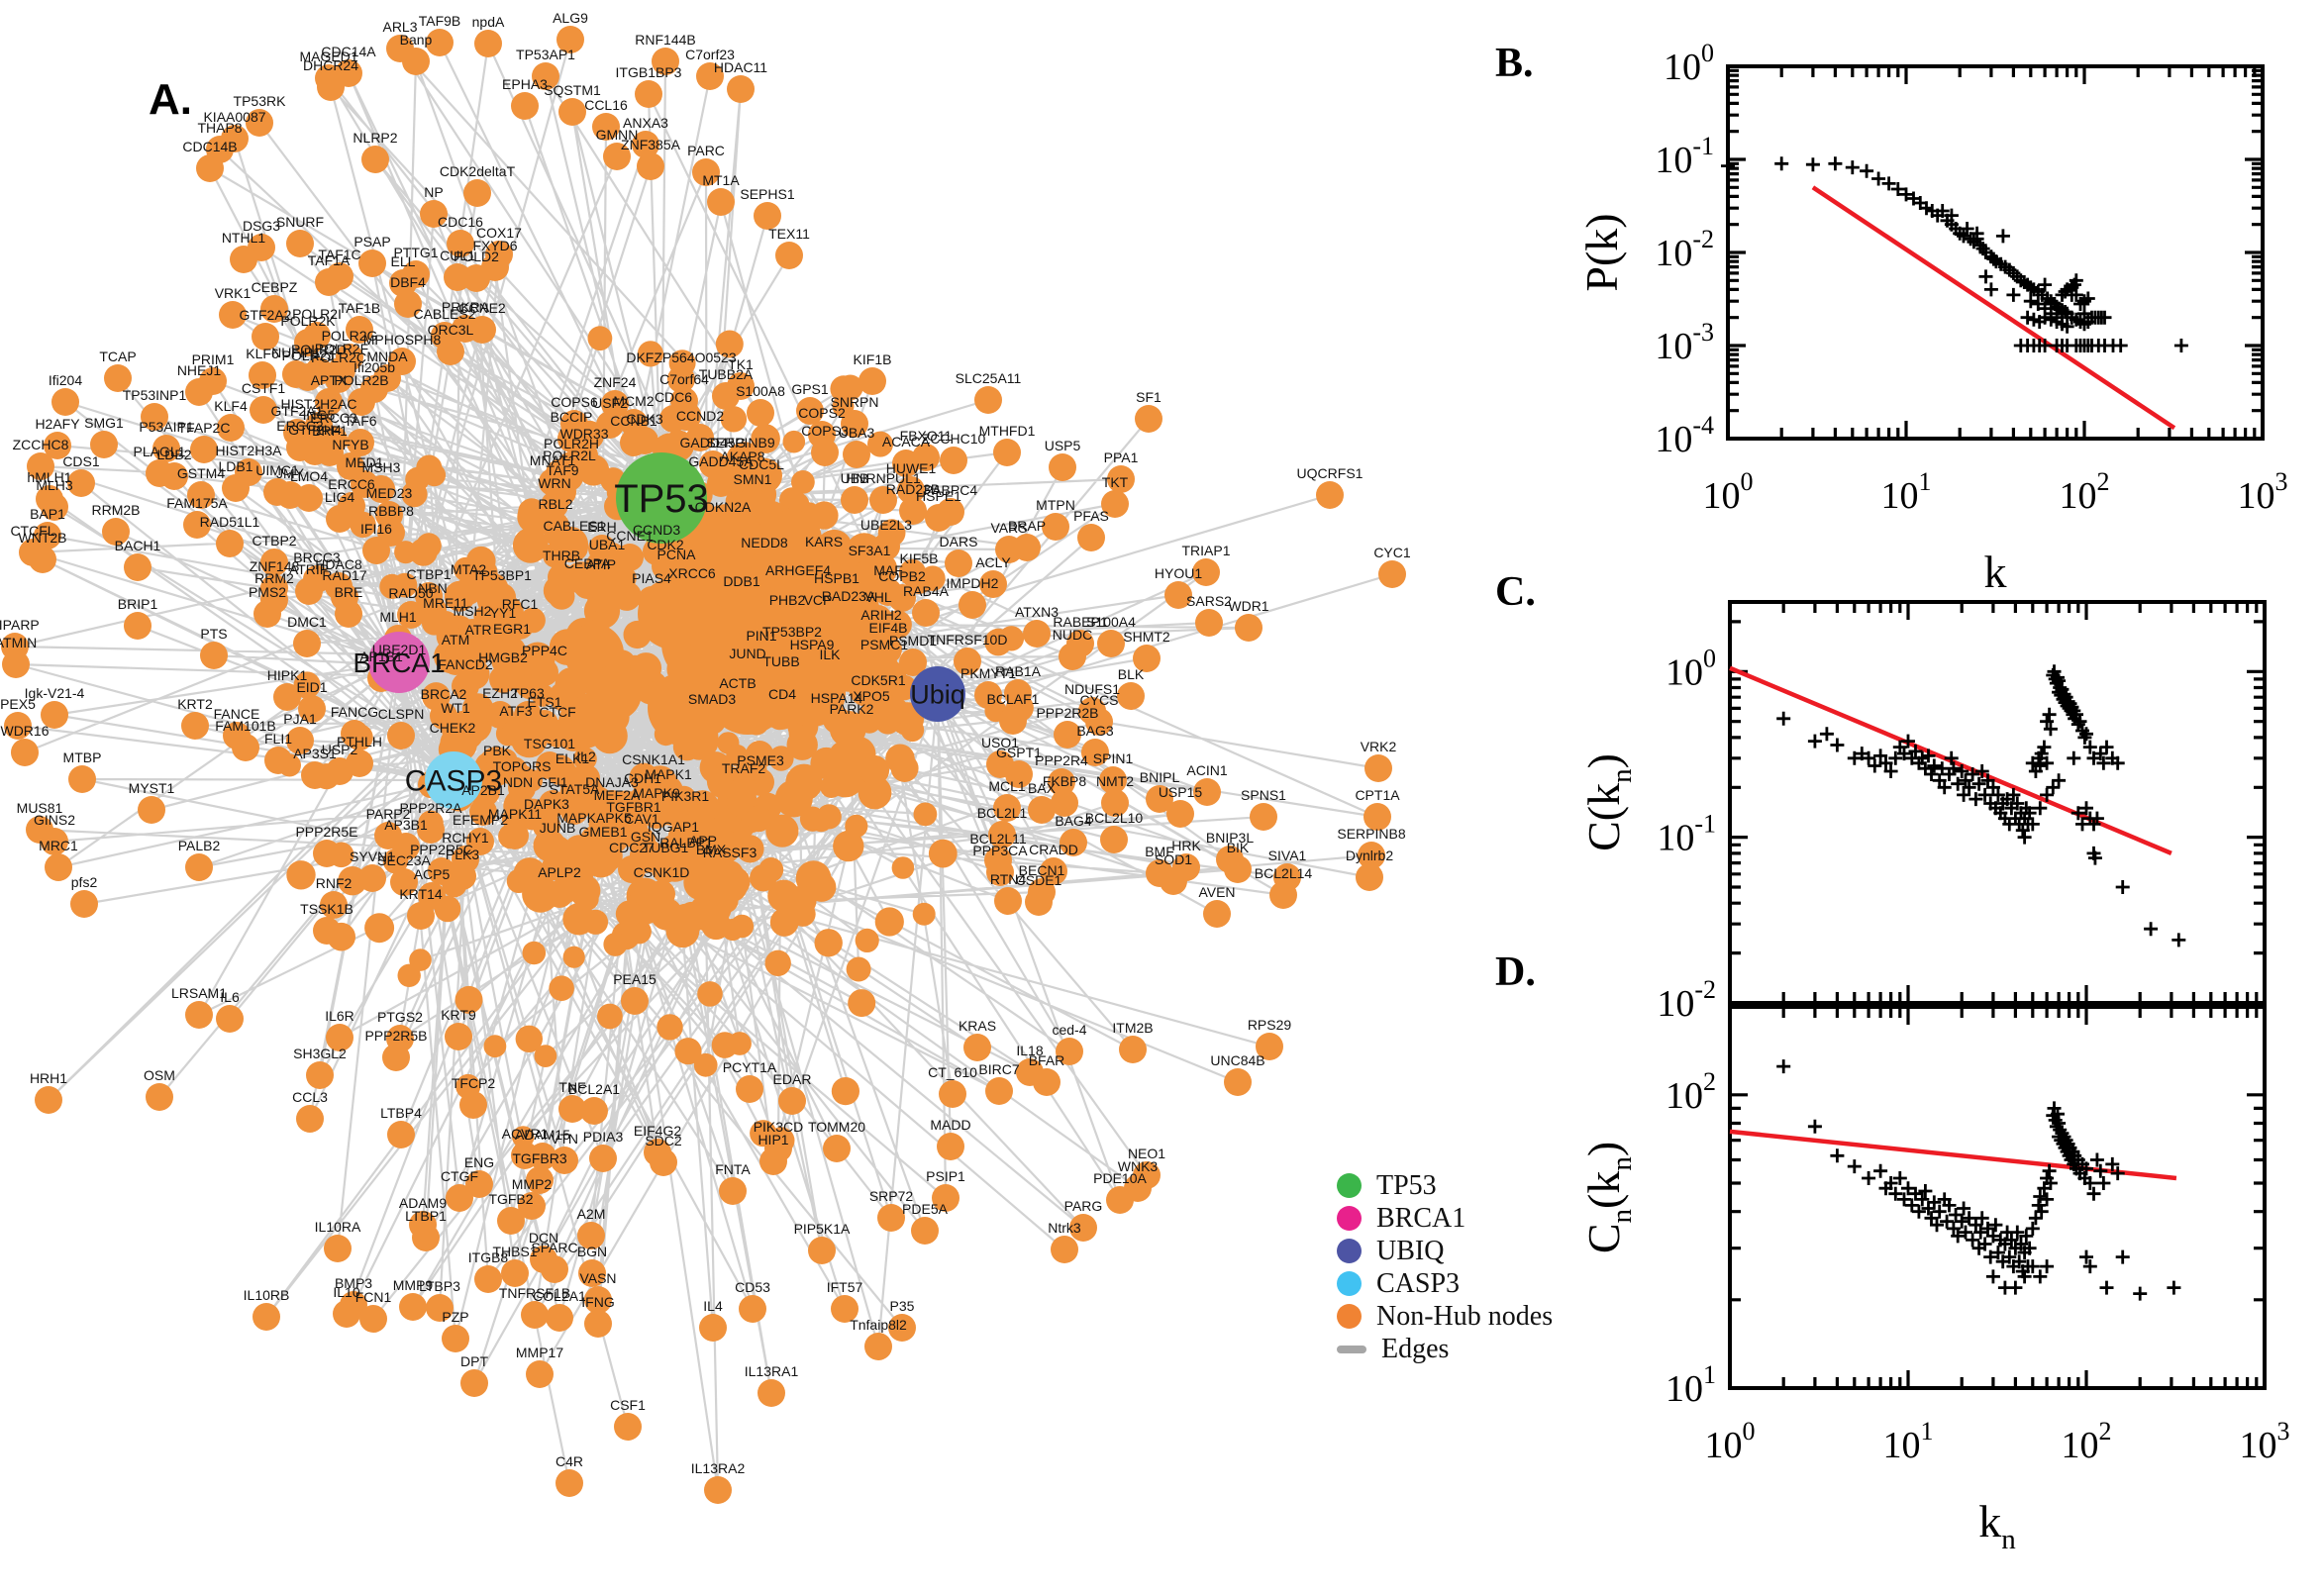  I want to click on svg-text: TIPARP, so click(20, 625).